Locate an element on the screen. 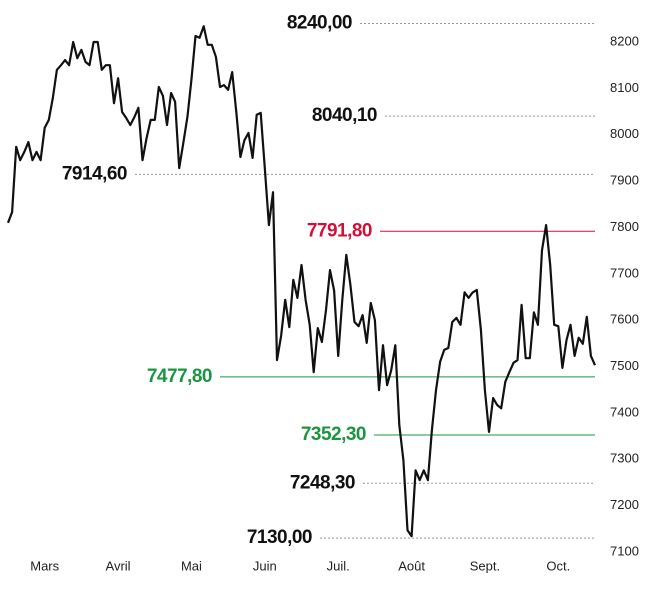 This screenshot has width=670, height=590. y-tick-label: 7200 is located at coordinates (624, 504).